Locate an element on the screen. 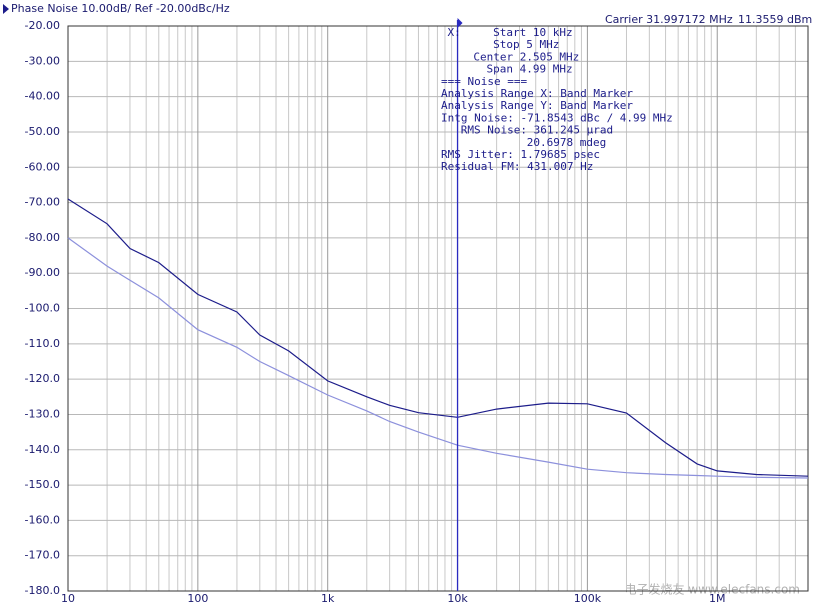  marker-readout: RMS Noise: 361.245 µrad is located at coordinates (537, 130).